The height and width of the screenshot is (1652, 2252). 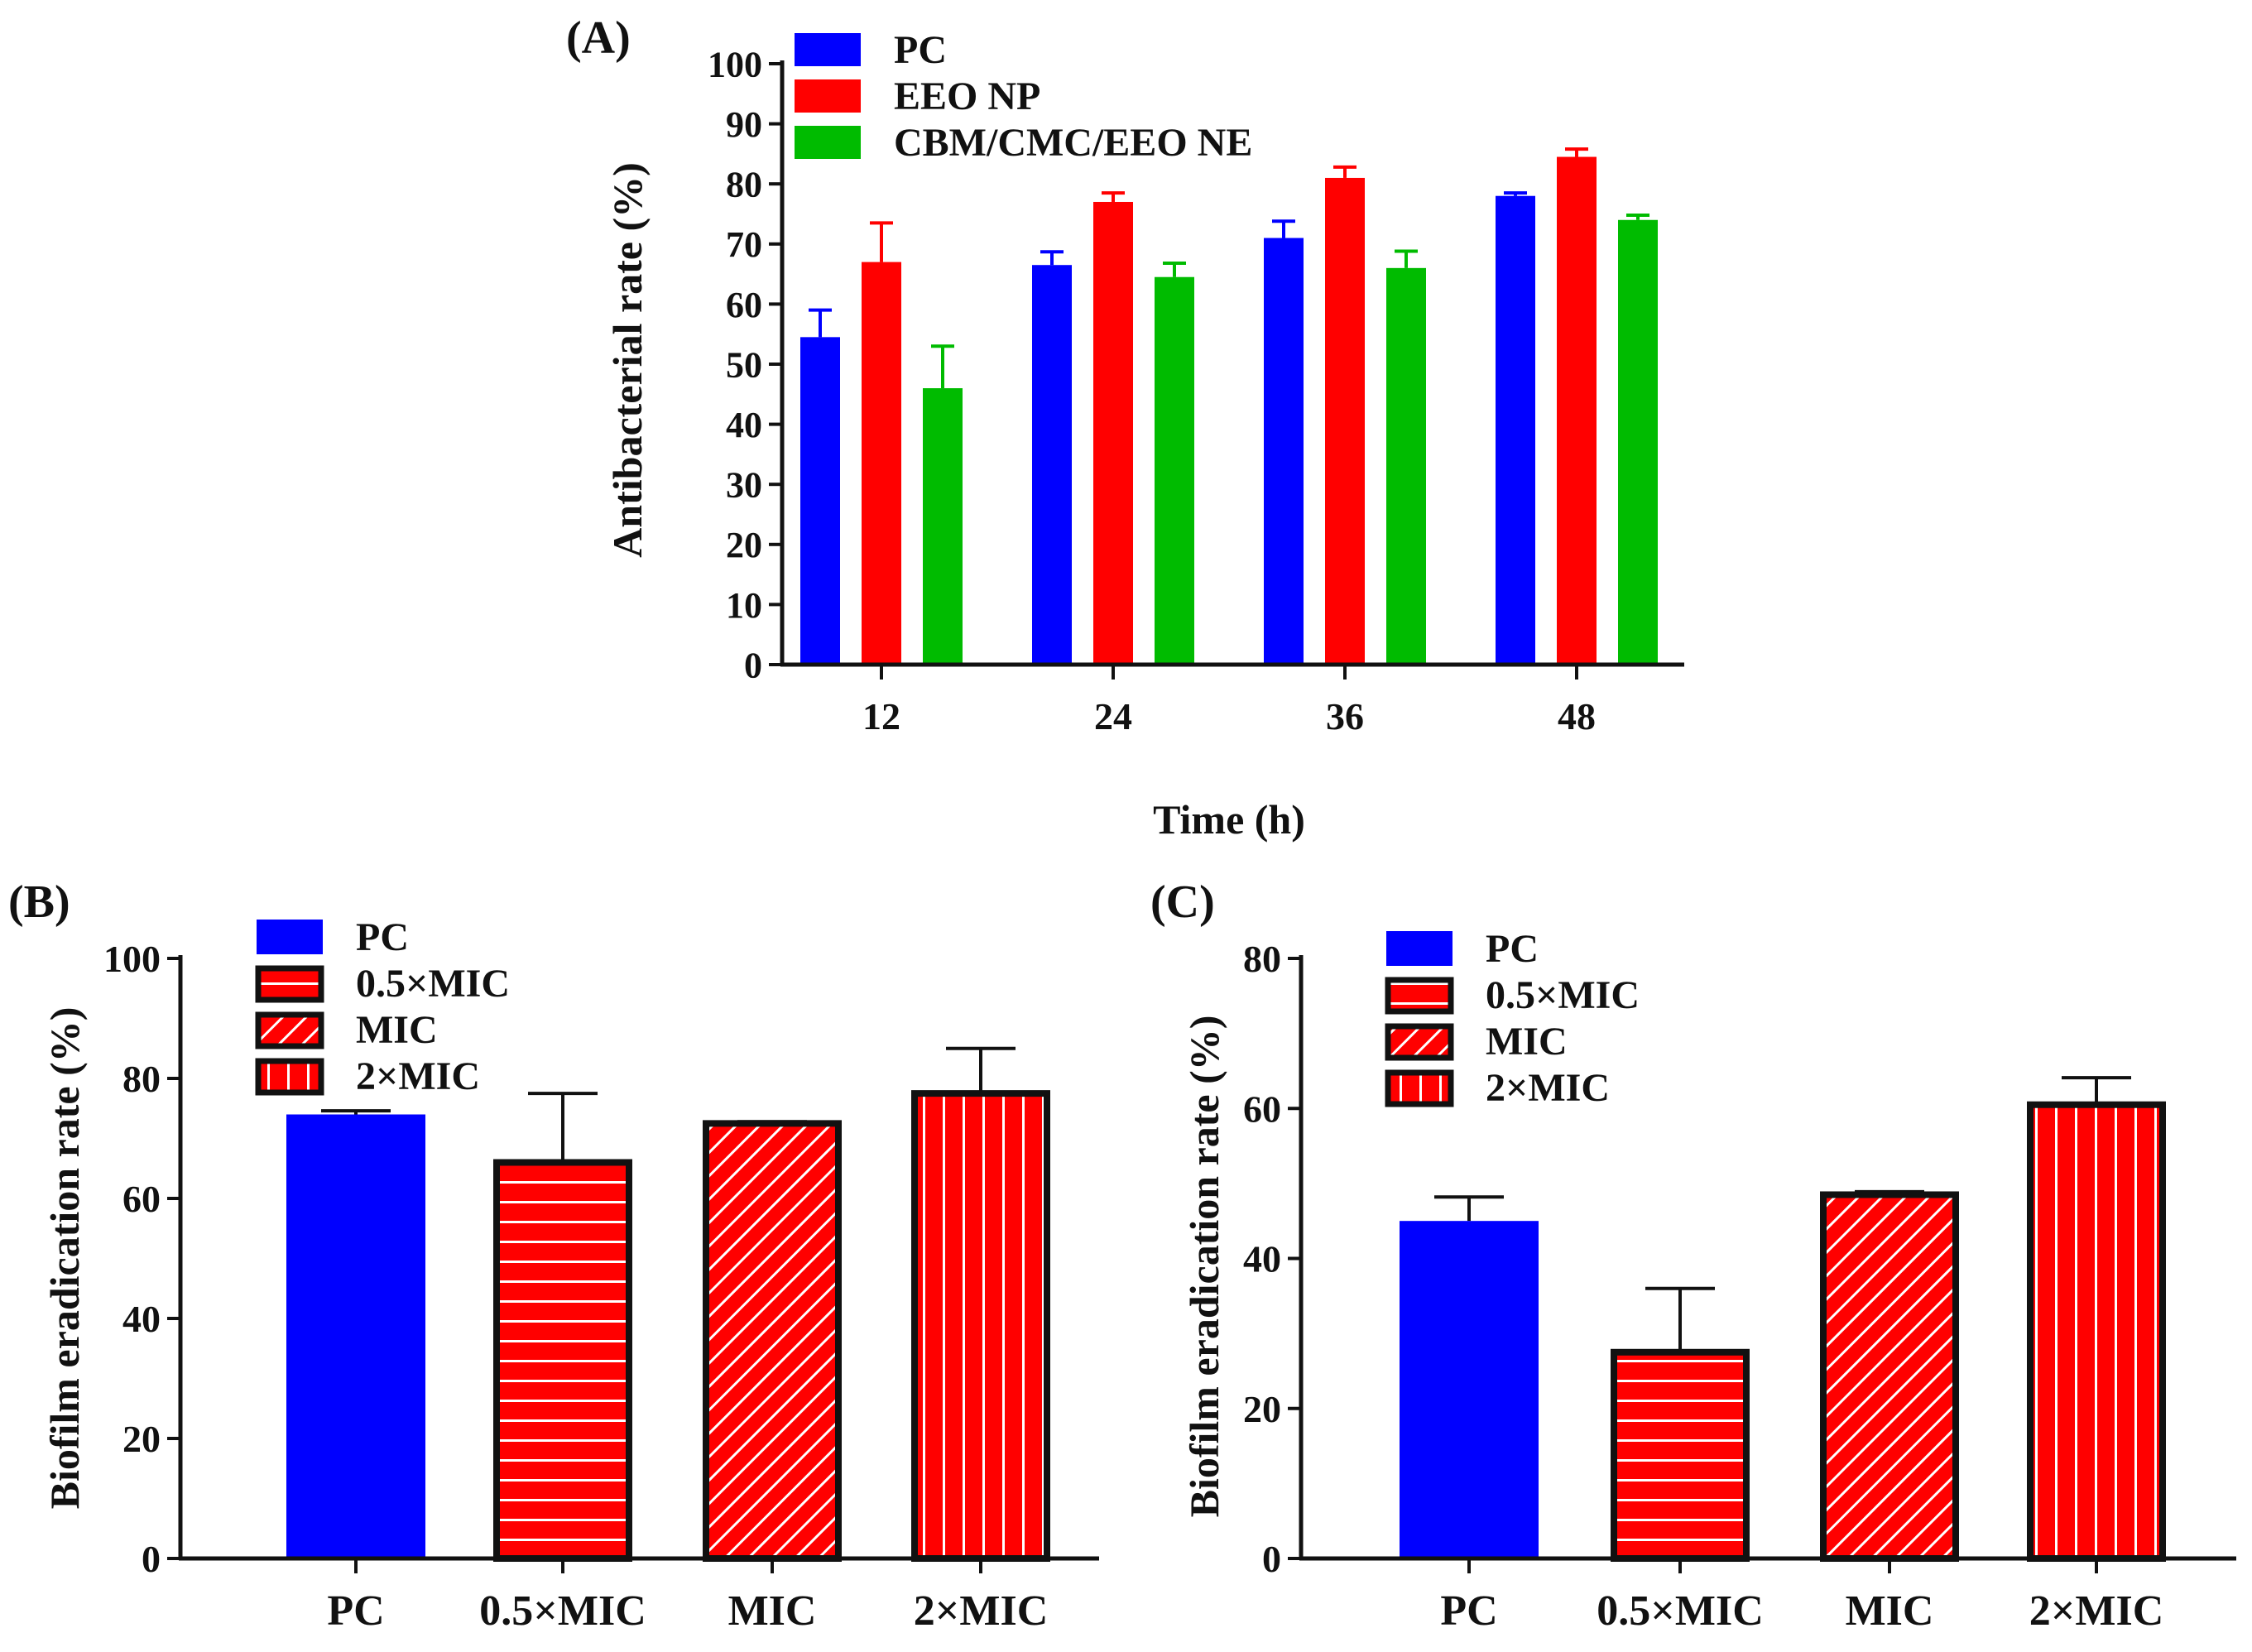 I want to click on panel-a-letter: (A), so click(x=598, y=38).